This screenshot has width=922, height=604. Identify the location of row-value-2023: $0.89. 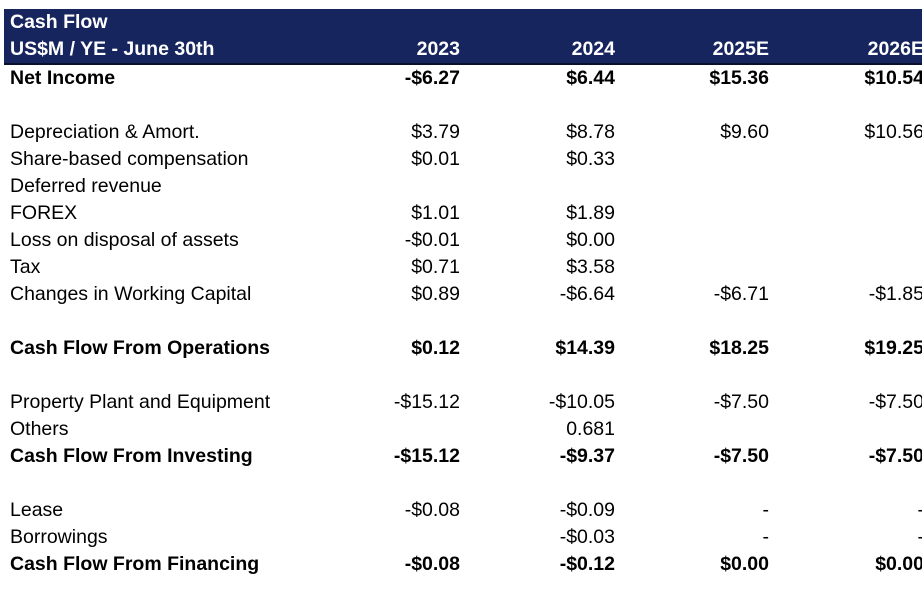
(435, 294).